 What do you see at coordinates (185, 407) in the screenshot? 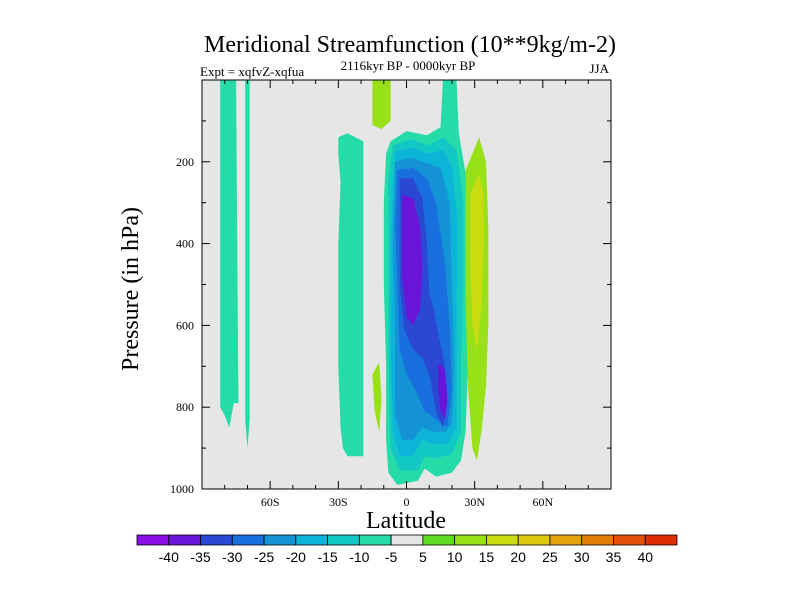
I see `y-tick-label: 800` at bounding box center [185, 407].